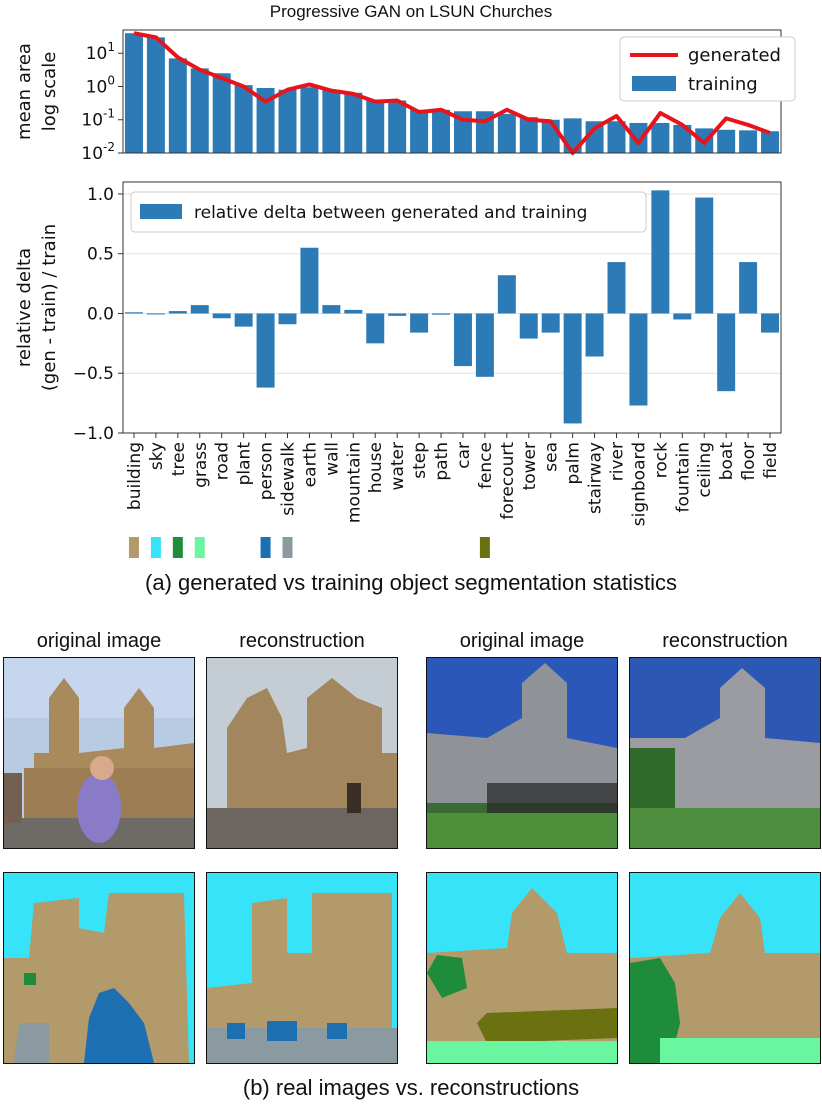  Describe the element at coordinates (486, 465) in the screenshot. I see `xtick-label-fence: fence` at that location.